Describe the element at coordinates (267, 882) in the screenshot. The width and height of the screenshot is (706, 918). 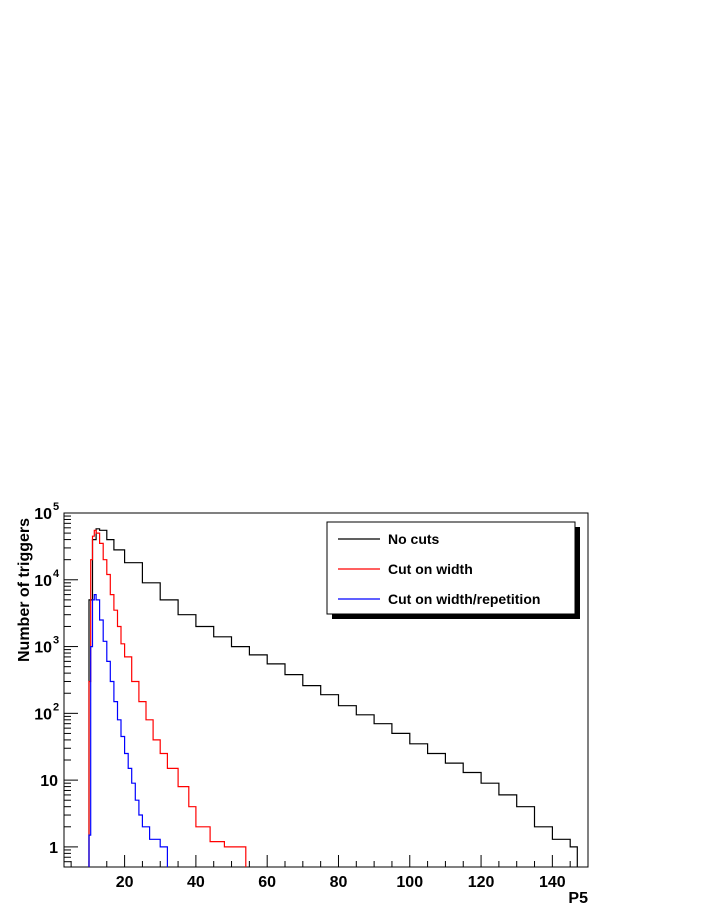
I see `x-tick-label: 60` at that location.